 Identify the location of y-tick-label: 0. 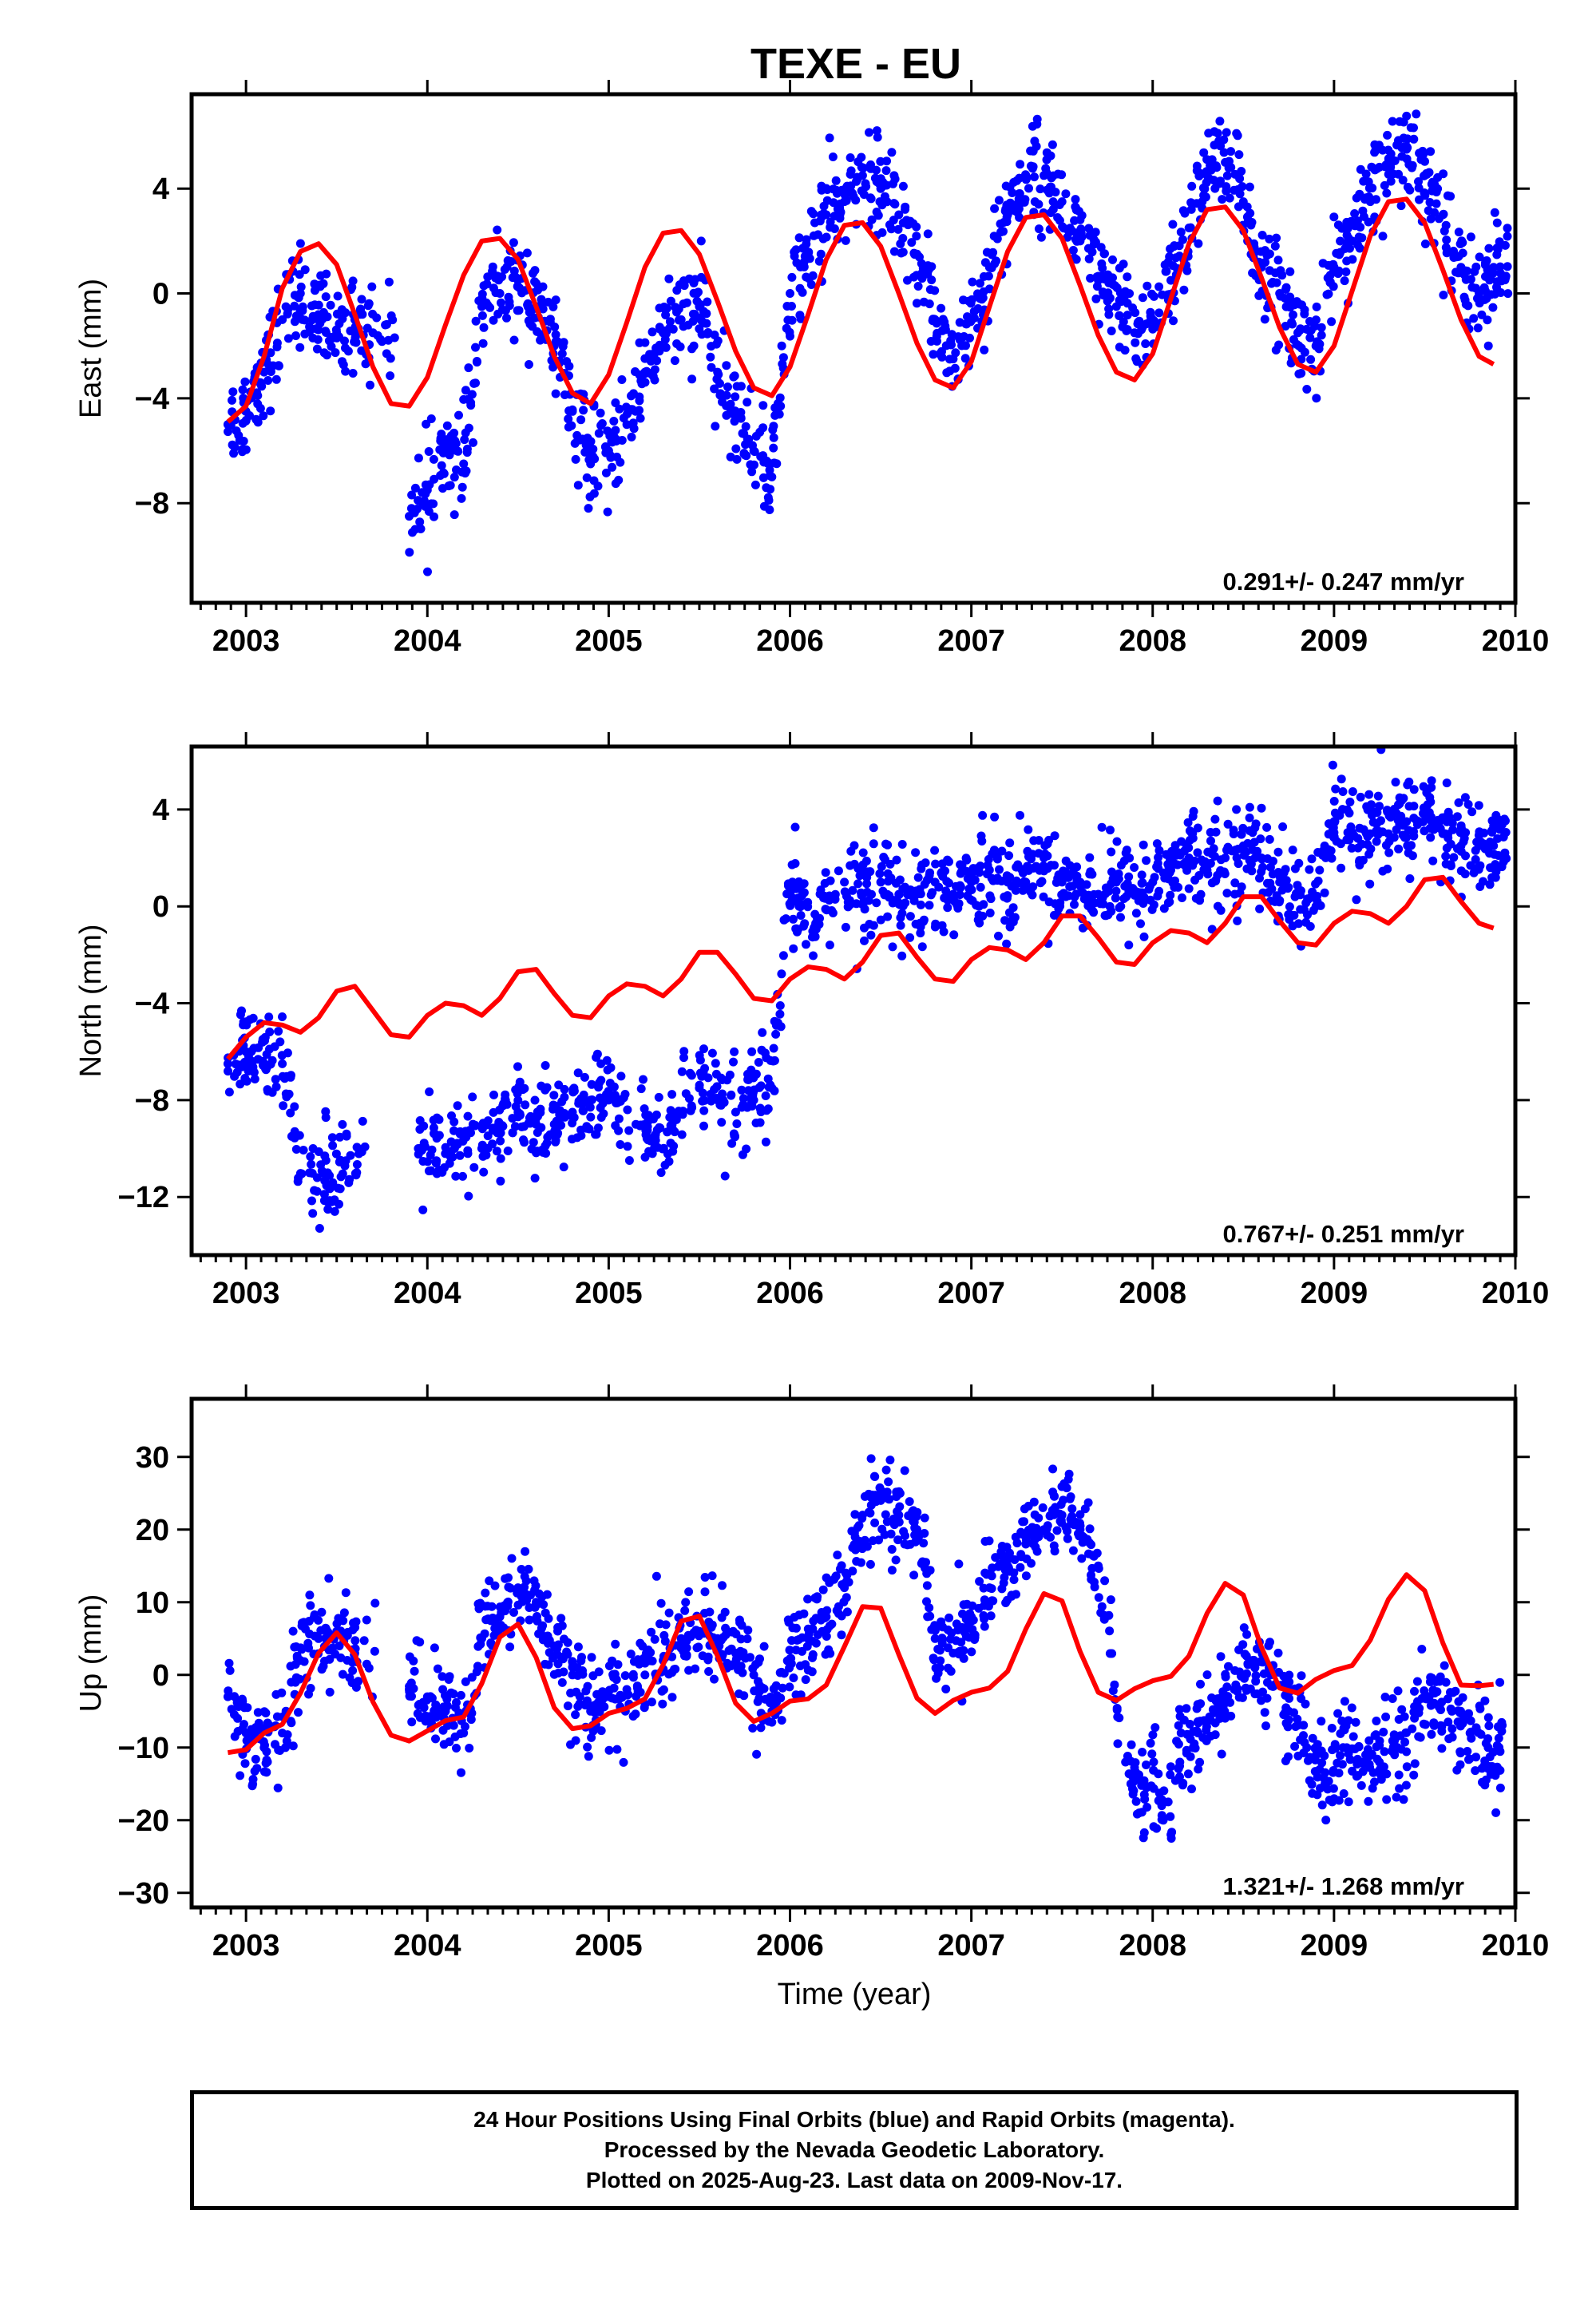
(160, 294).